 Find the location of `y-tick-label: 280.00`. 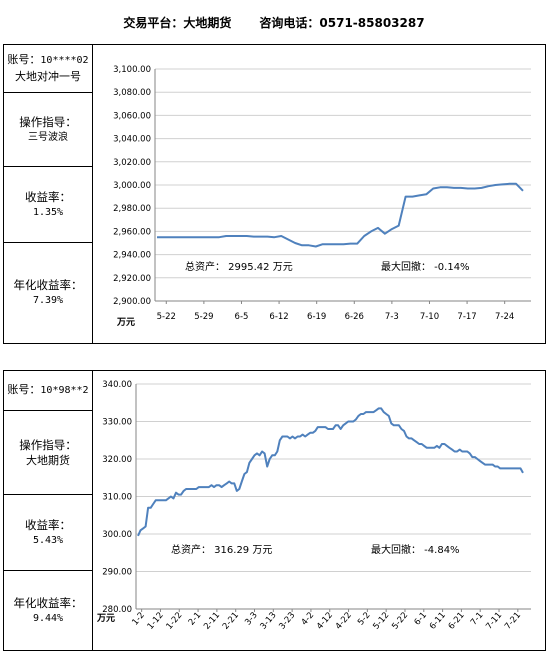

y-tick-label: 280.00 is located at coordinates (117, 610).